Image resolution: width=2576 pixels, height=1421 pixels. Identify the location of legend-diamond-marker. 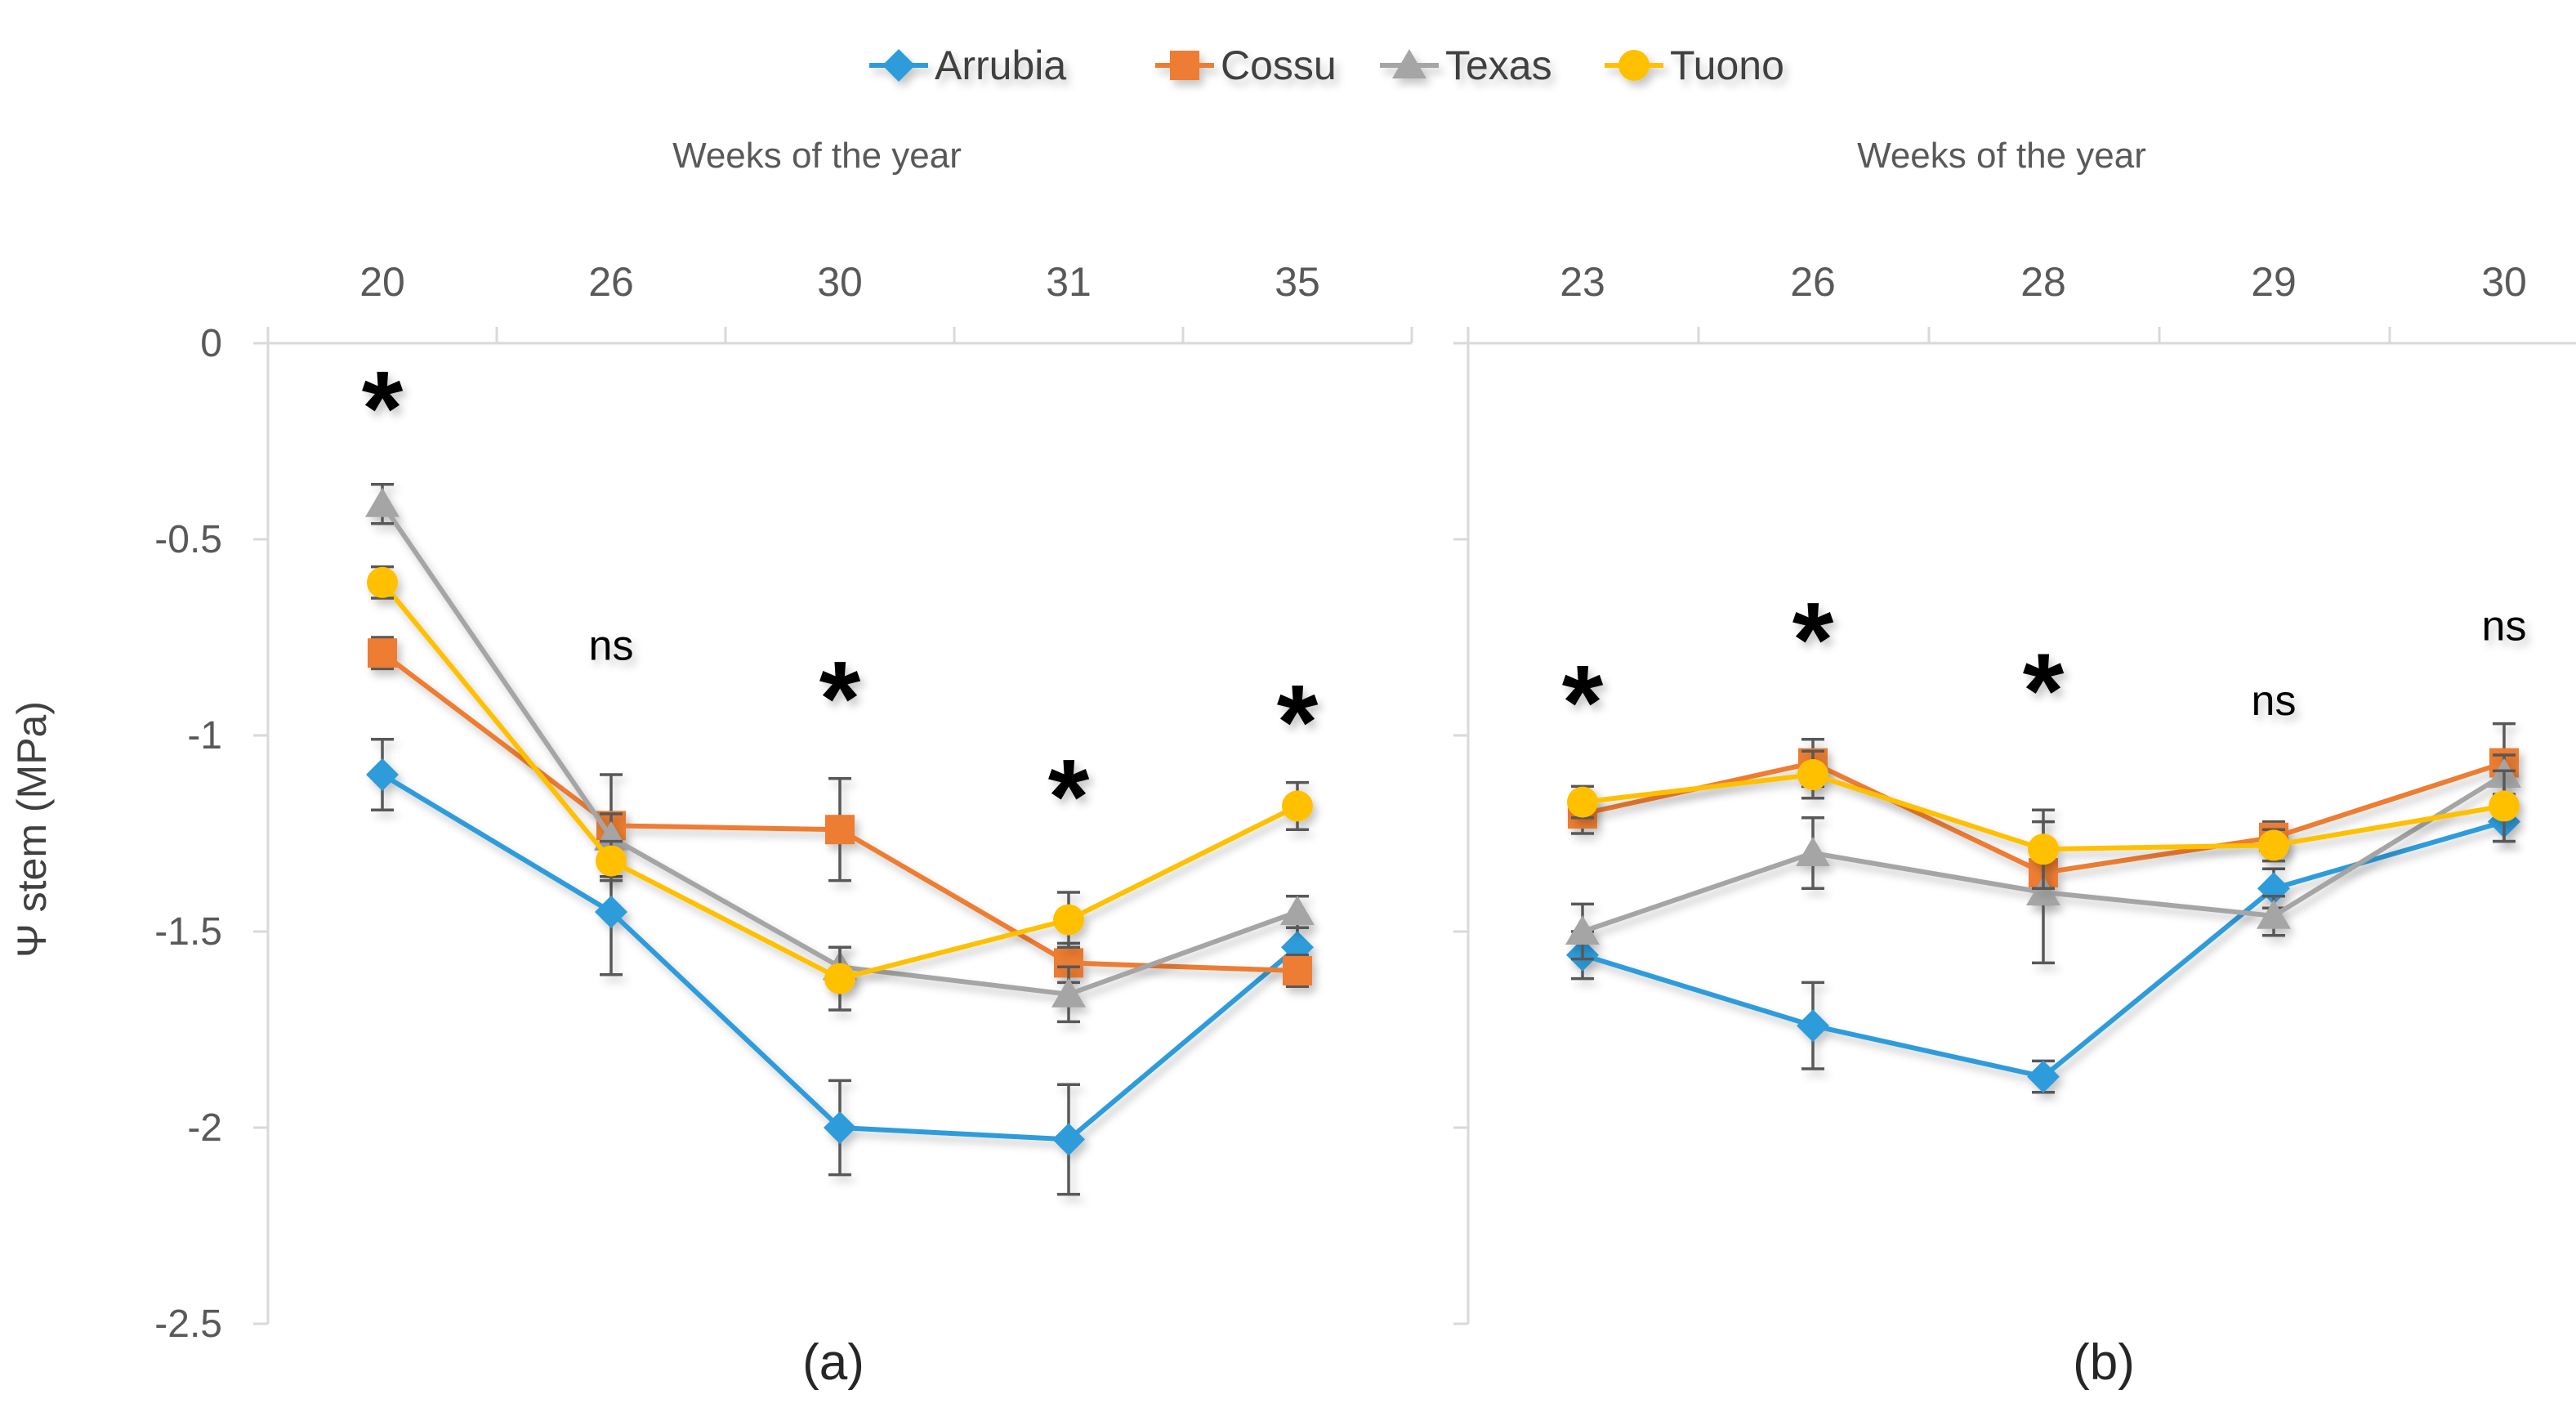
(899, 65).